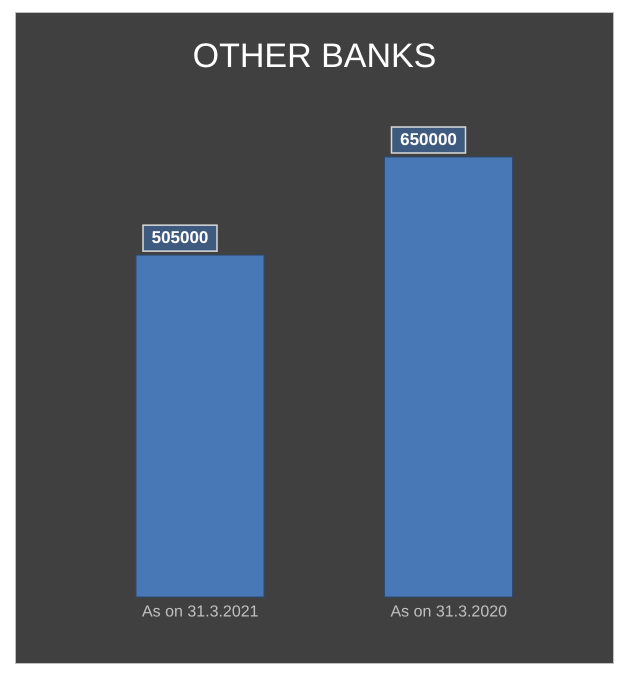 This screenshot has width=623, height=675. Describe the element at coordinates (449, 611) in the screenshot. I see `x-tick-label: As on 31.3.2020` at that location.